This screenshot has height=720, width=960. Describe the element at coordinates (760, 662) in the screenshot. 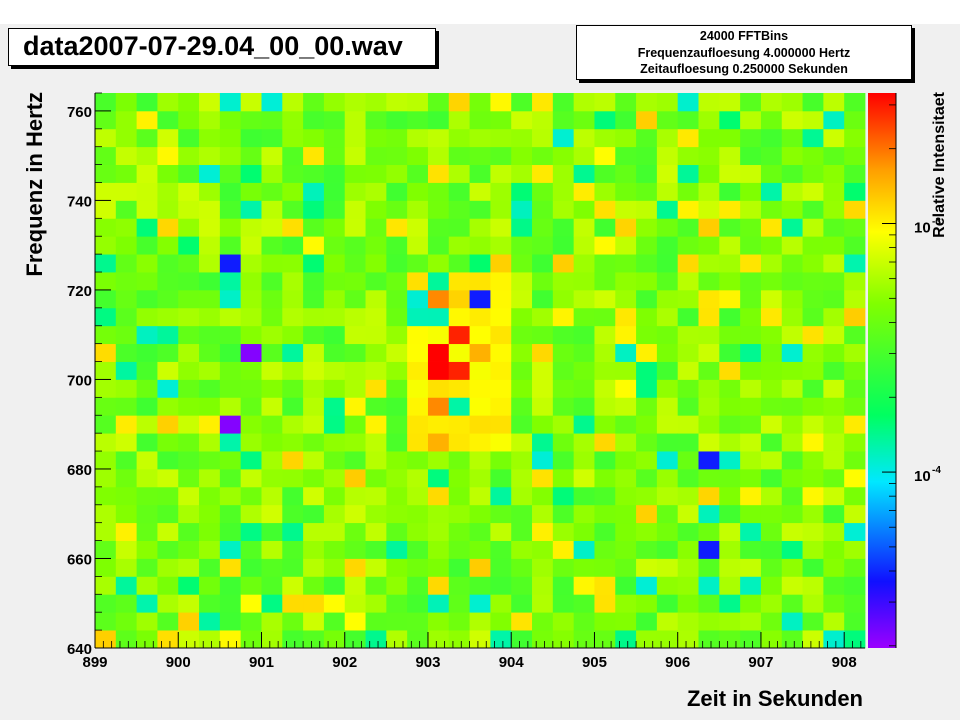

I see `x-tick-label: 907` at that location.